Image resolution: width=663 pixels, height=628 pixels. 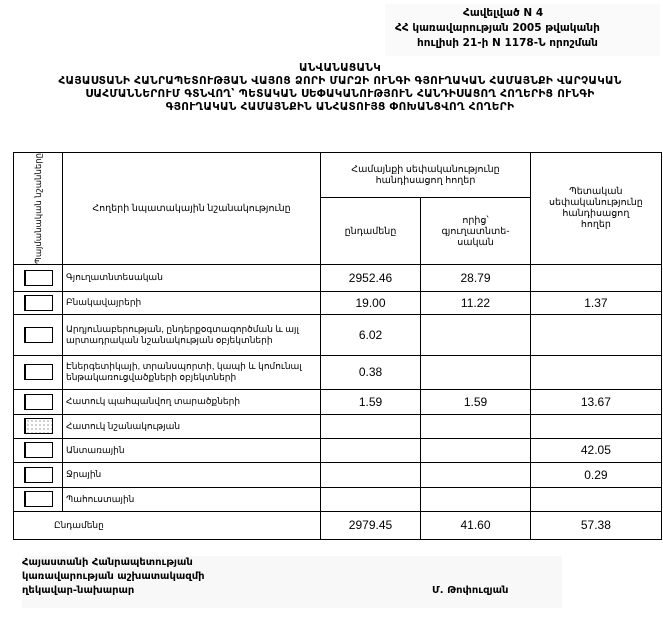 I want to click on row-state: 13.67, so click(x=596, y=401).